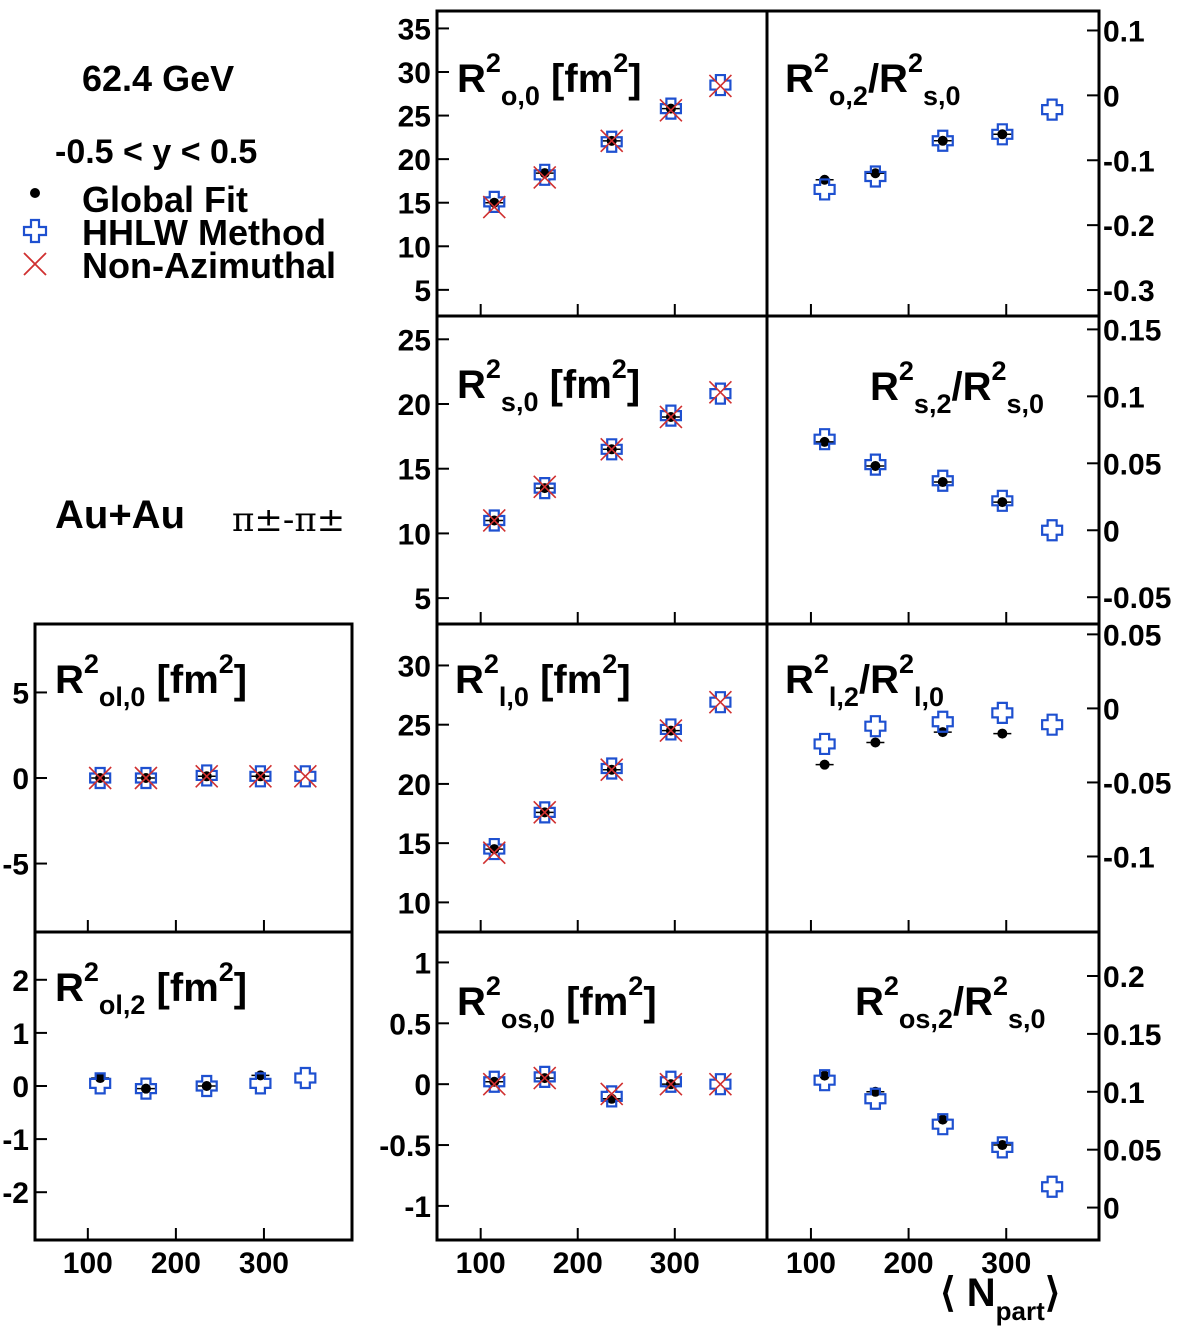 The height and width of the screenshot is (1337, 1181). I want to click on y-tick-label: -0.2, so click(1129, 226).